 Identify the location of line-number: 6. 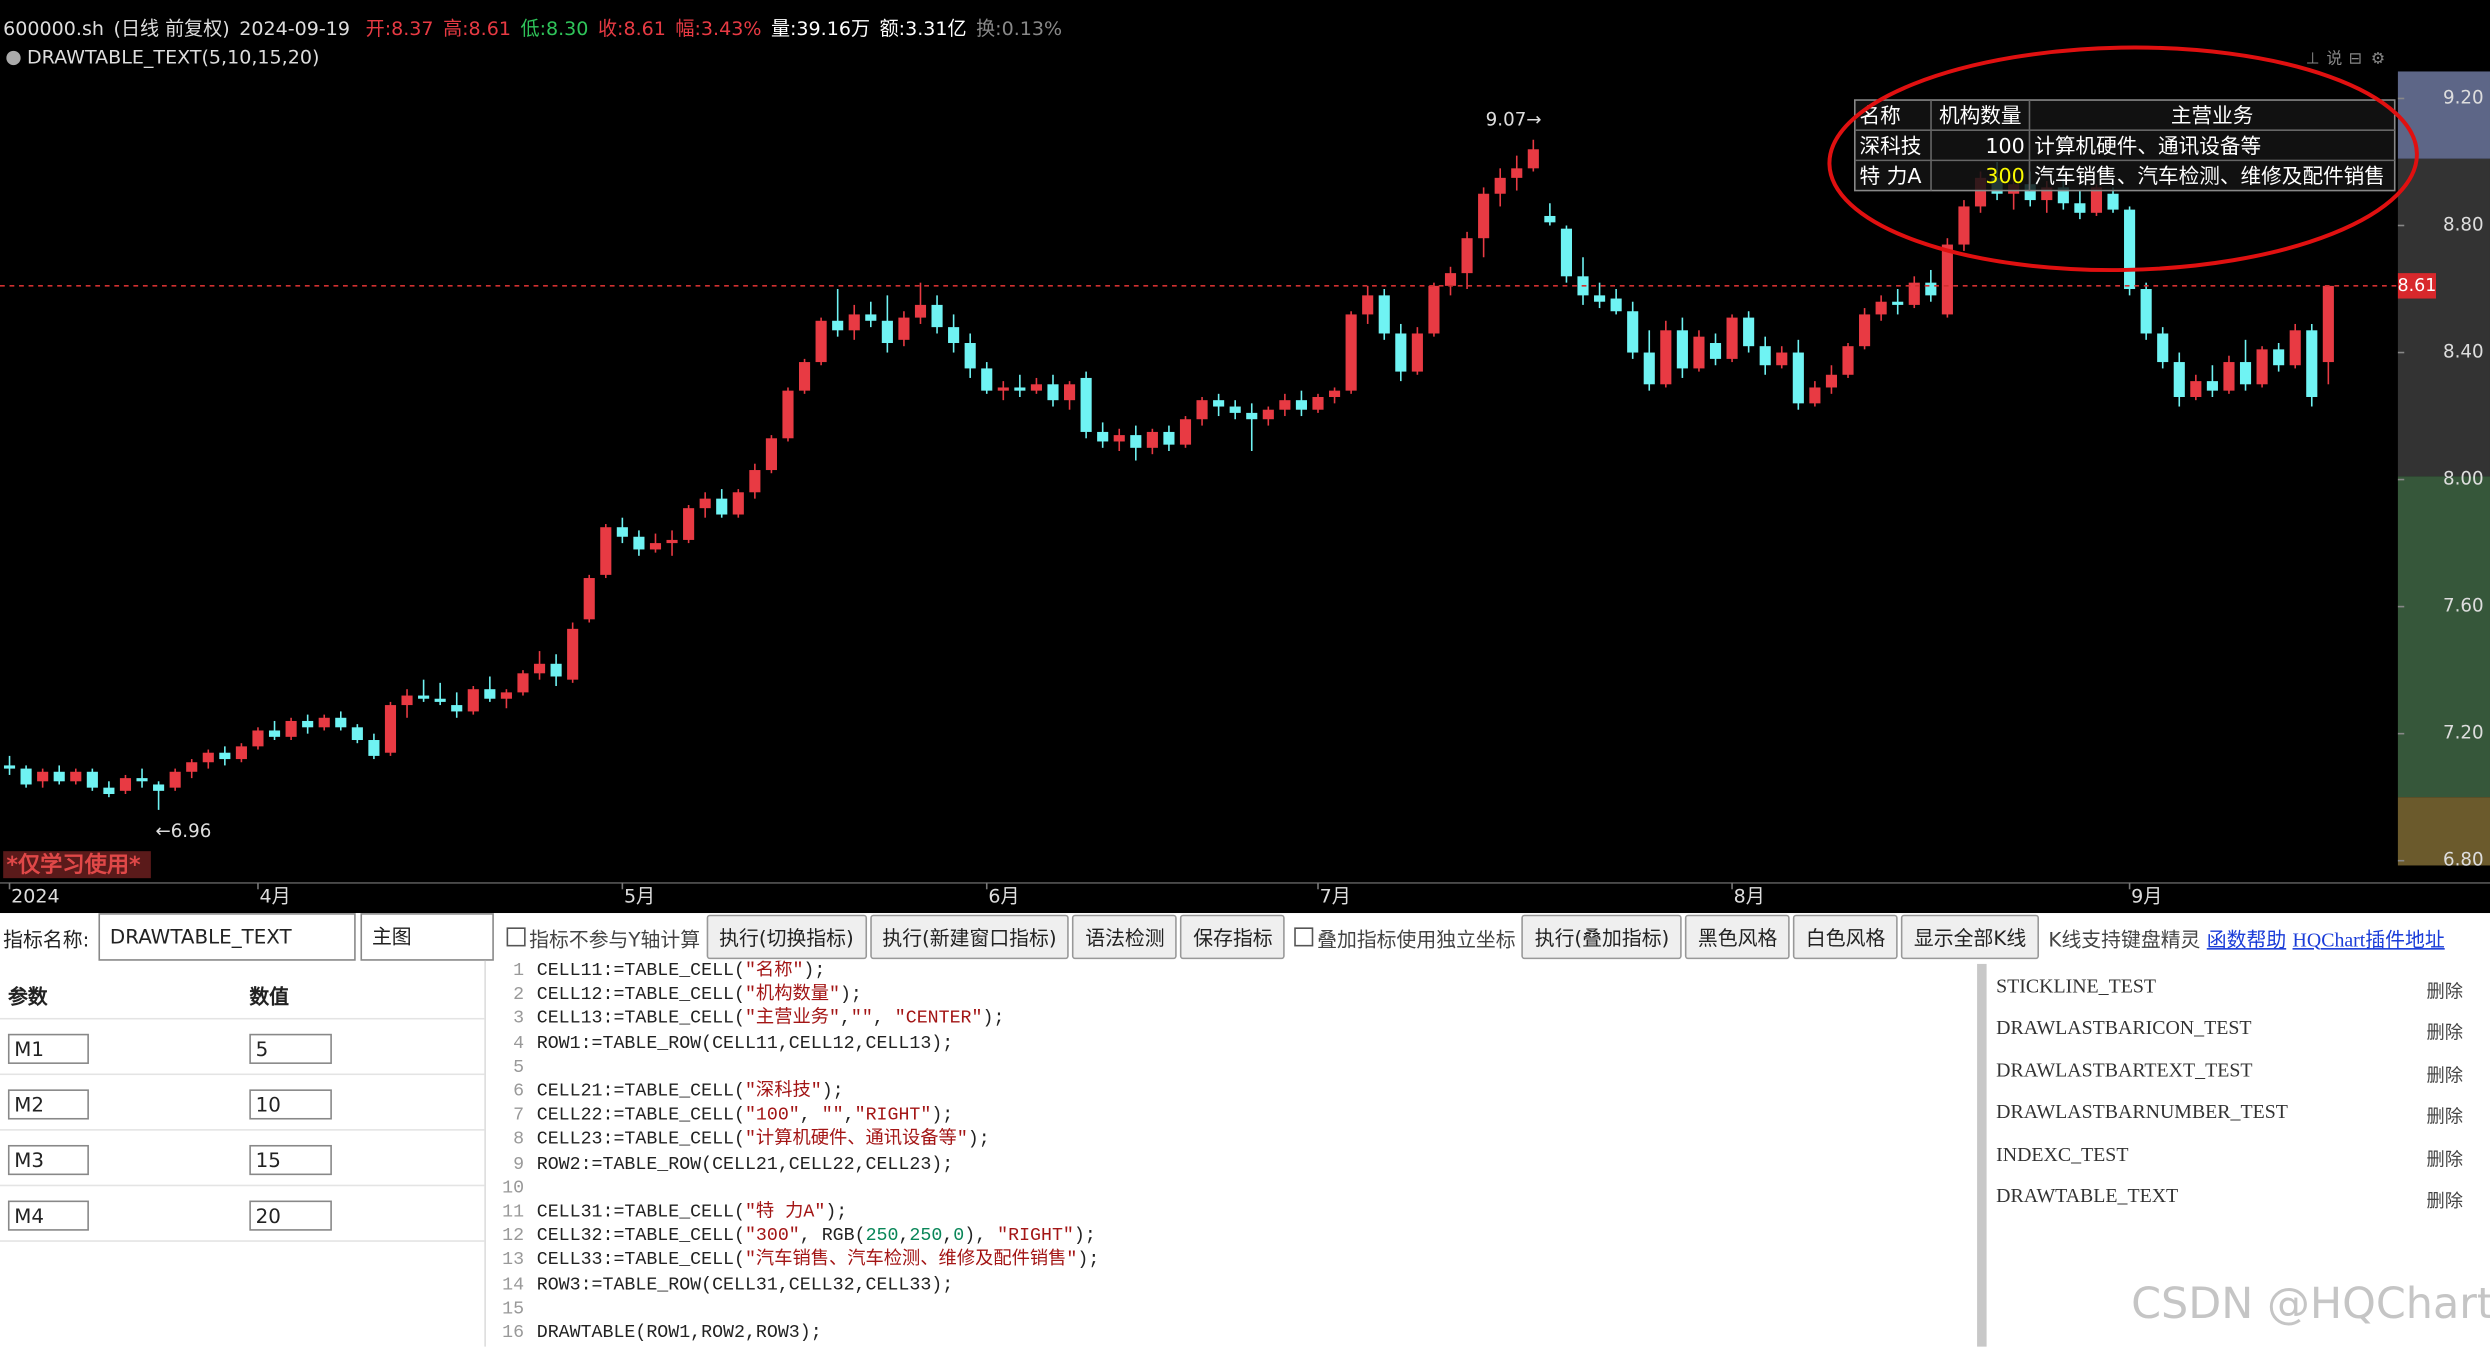
(519, 1092).